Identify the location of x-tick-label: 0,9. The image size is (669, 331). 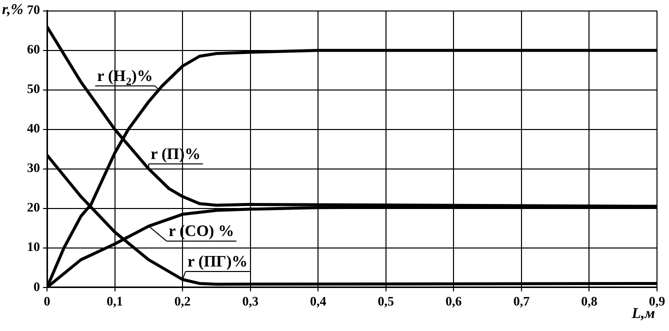
(657, 301).